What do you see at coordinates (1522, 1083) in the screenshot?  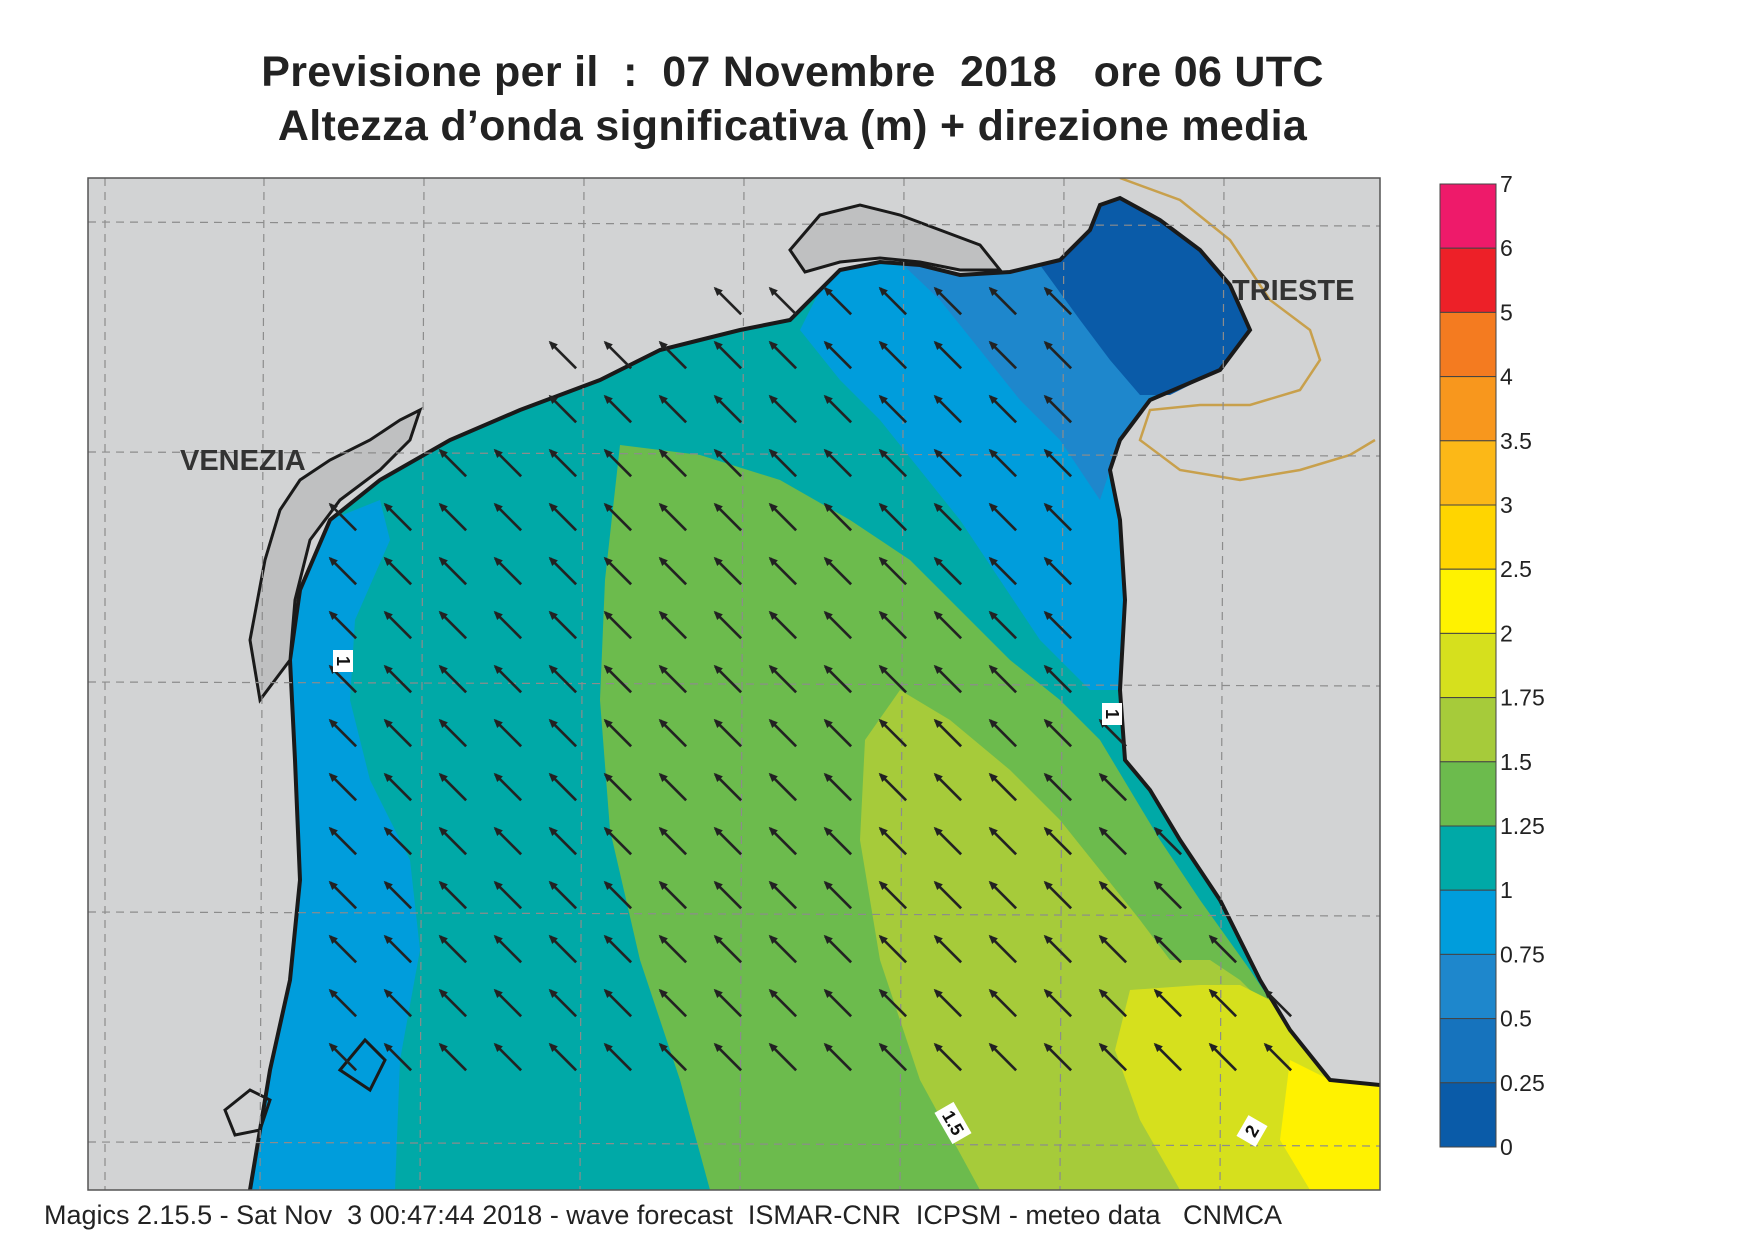 I see `legend-label: 0.25` at bounding box center [1522, 1083].